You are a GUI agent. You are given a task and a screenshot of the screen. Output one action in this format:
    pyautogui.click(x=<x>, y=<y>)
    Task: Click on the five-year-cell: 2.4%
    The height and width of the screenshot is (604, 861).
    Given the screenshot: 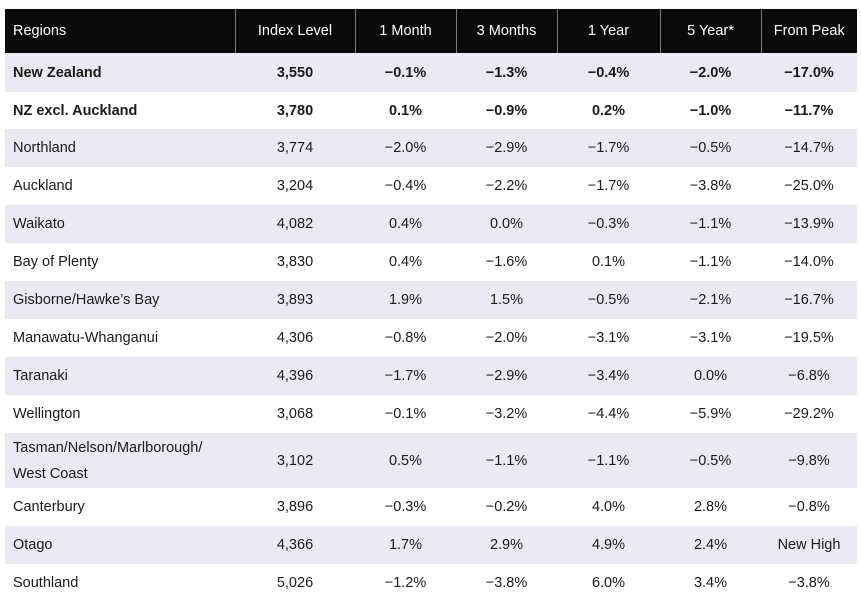 What is the action you would take?
    pyautogui.click(x=710, y=545)
    